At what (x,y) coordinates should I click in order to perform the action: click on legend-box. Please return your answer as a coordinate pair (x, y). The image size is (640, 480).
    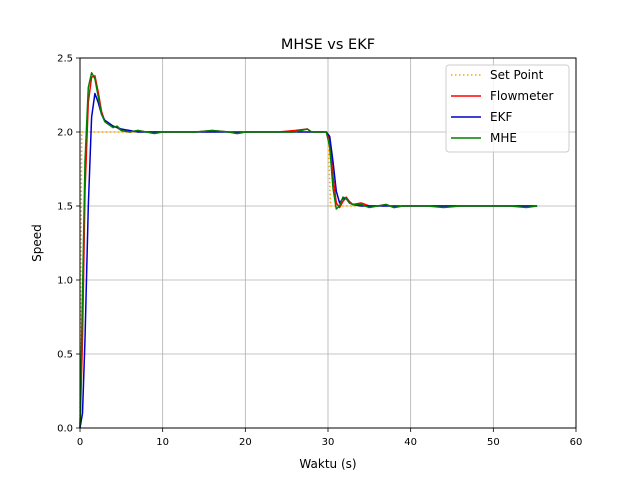
    Looking at the image, I should click on (507, 108).